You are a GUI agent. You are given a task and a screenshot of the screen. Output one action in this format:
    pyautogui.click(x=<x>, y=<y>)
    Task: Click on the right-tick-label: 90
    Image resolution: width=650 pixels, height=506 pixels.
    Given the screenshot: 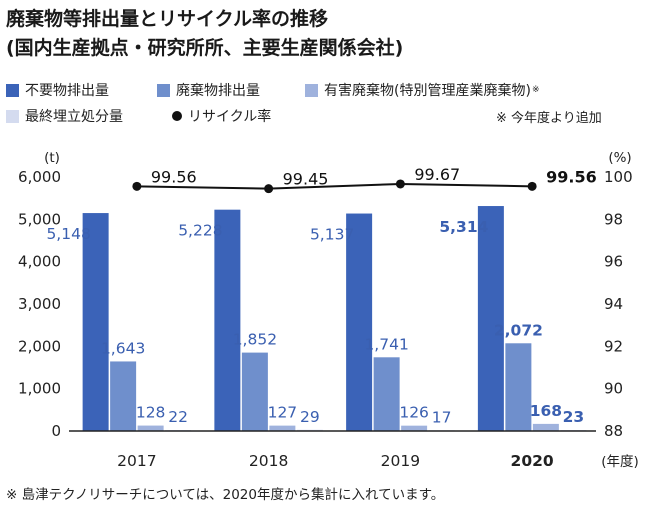 What is the action you would take?
    pyautogui.click(x=613, y=389)
    